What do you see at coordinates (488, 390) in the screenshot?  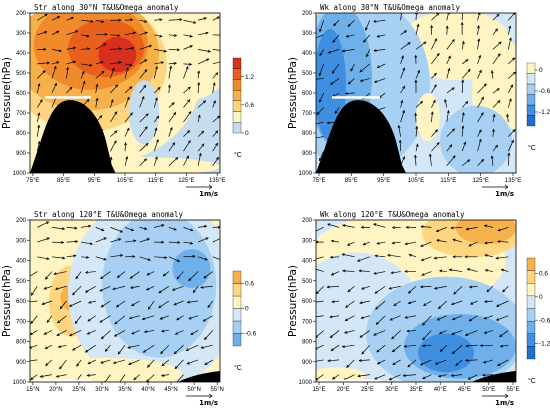 I see `x-tick-label: 50°E` at bounding box center [488, 390].